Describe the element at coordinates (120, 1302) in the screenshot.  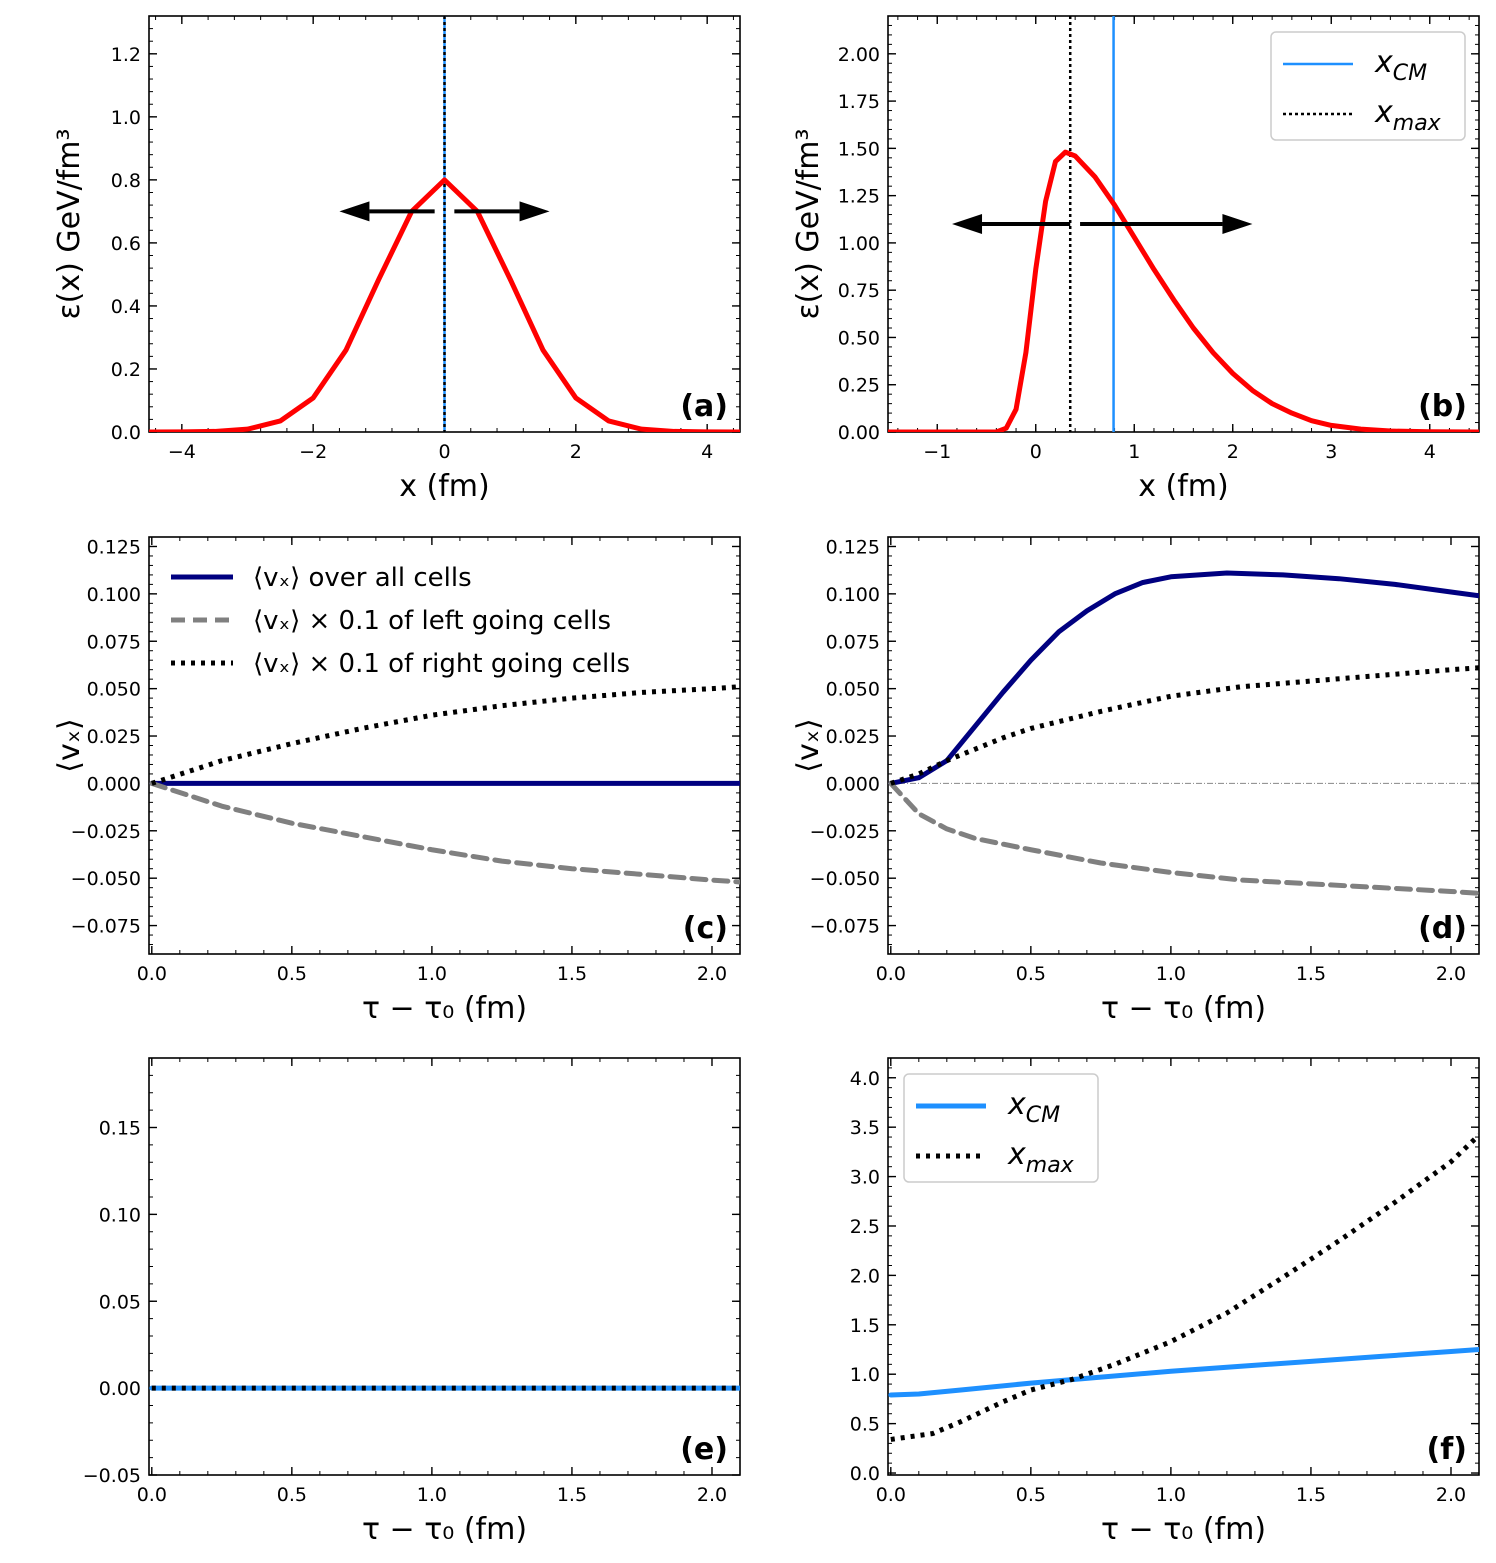
I see `y-tick-label: 0.05` at that location.